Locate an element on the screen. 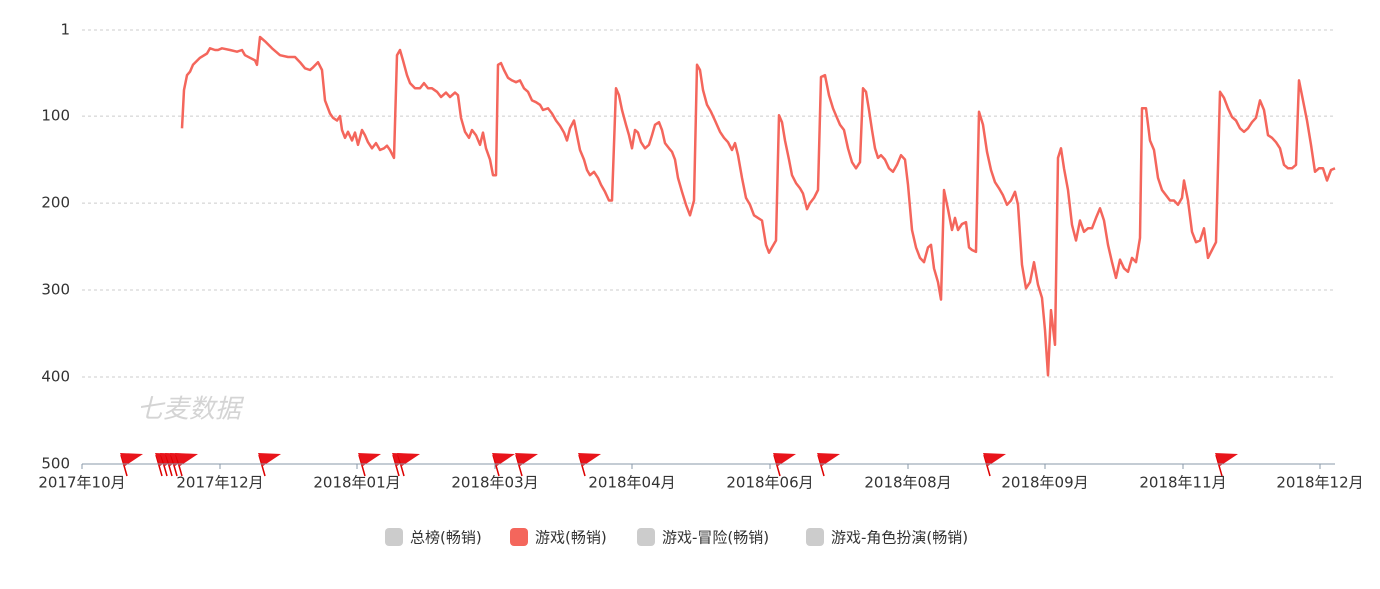 This screenshot has width=1380, height=589. x-tick-label: 2018年08月 is located at coordinates (907, 483).